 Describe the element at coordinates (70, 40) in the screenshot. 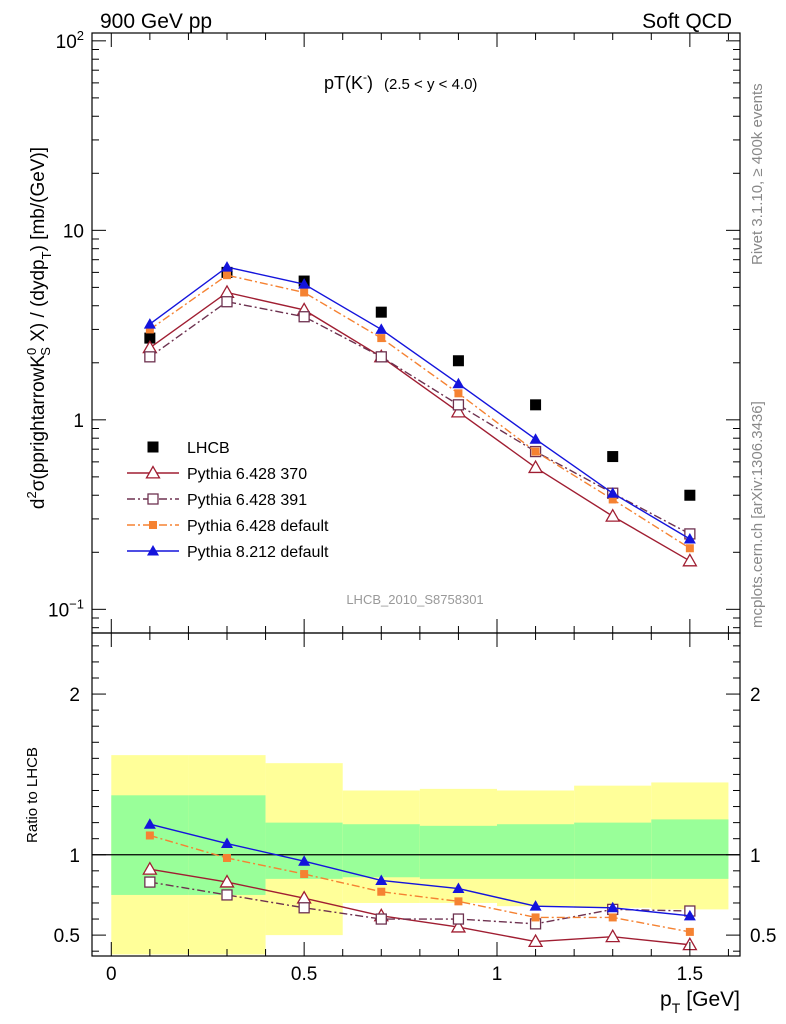

I see `main-y-tick-label: 102` at that location.